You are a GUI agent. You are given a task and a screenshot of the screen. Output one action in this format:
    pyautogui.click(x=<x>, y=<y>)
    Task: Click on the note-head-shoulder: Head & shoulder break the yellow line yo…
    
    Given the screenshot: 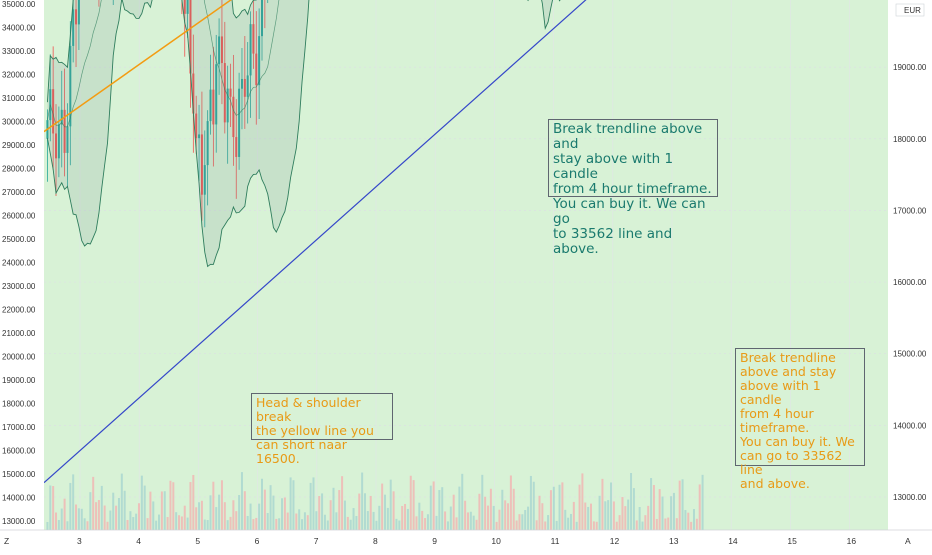 What is the action you would take?
    pyautogui.click(x=322, y=429)
    